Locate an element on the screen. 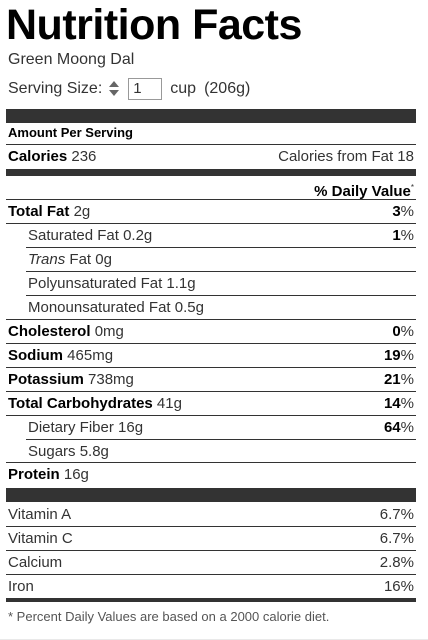 The width and height of the screenshot is (428, 640). nutrient-row-polyunsaturated-fat: Polyunsaturated Fat 1.1g is located at coordinates (211, 283).